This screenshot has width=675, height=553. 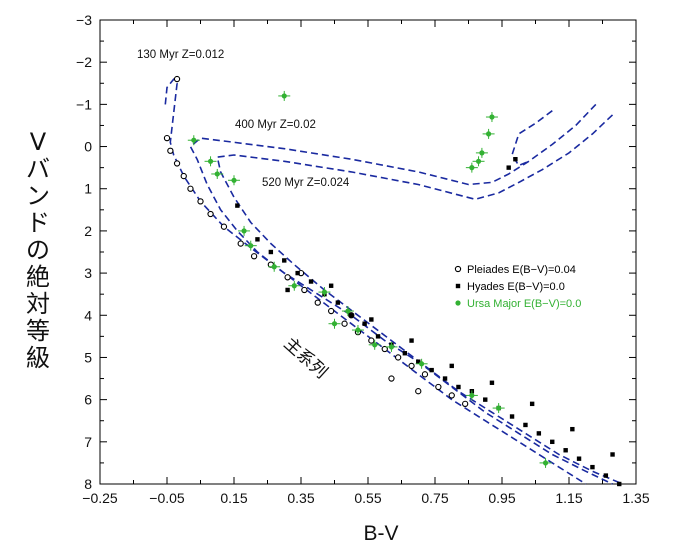 What do you see at coordinates (521, 270) in the screenshot?
I see `legend-entry: Pleiades E(B−V)=0.04` at bounding box center [521, 270].